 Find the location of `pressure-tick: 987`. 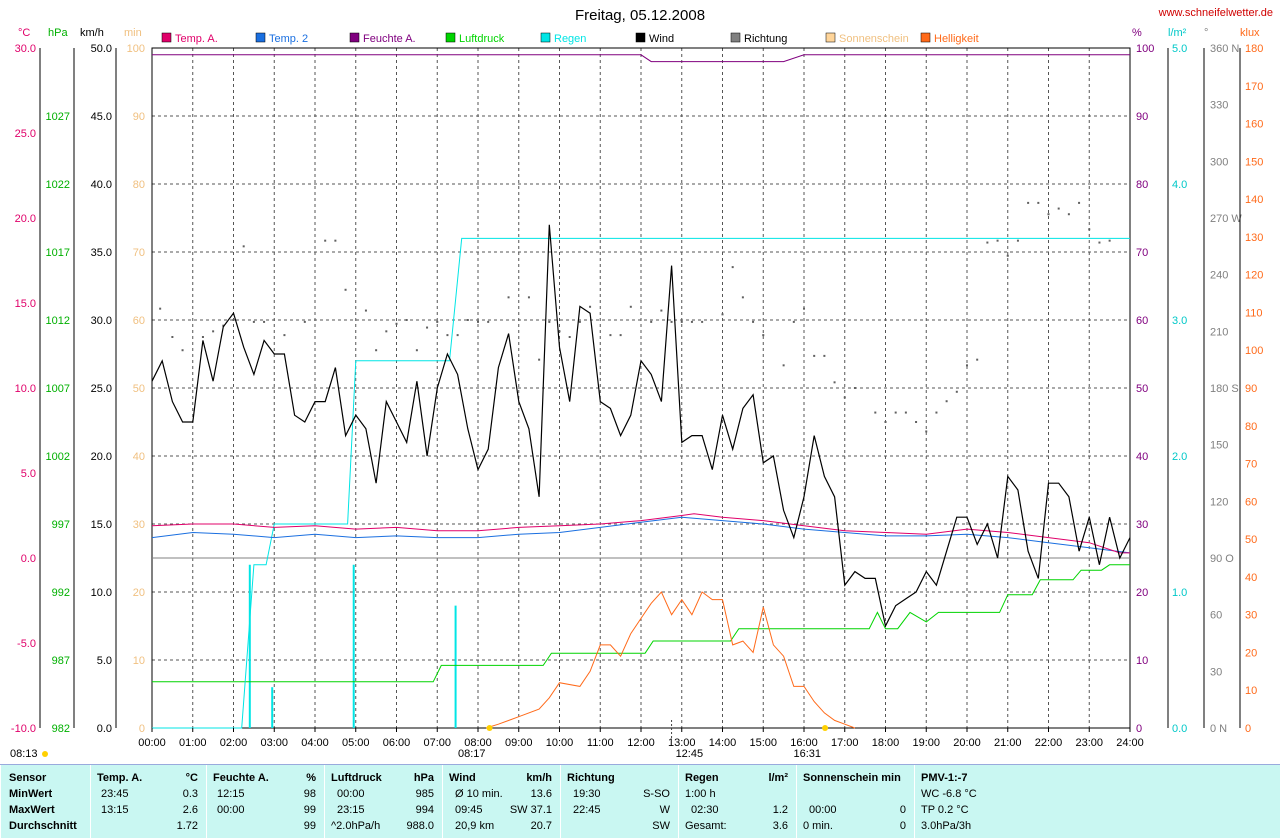

pressure-tick: 987 is located at coordinates (61, 661).